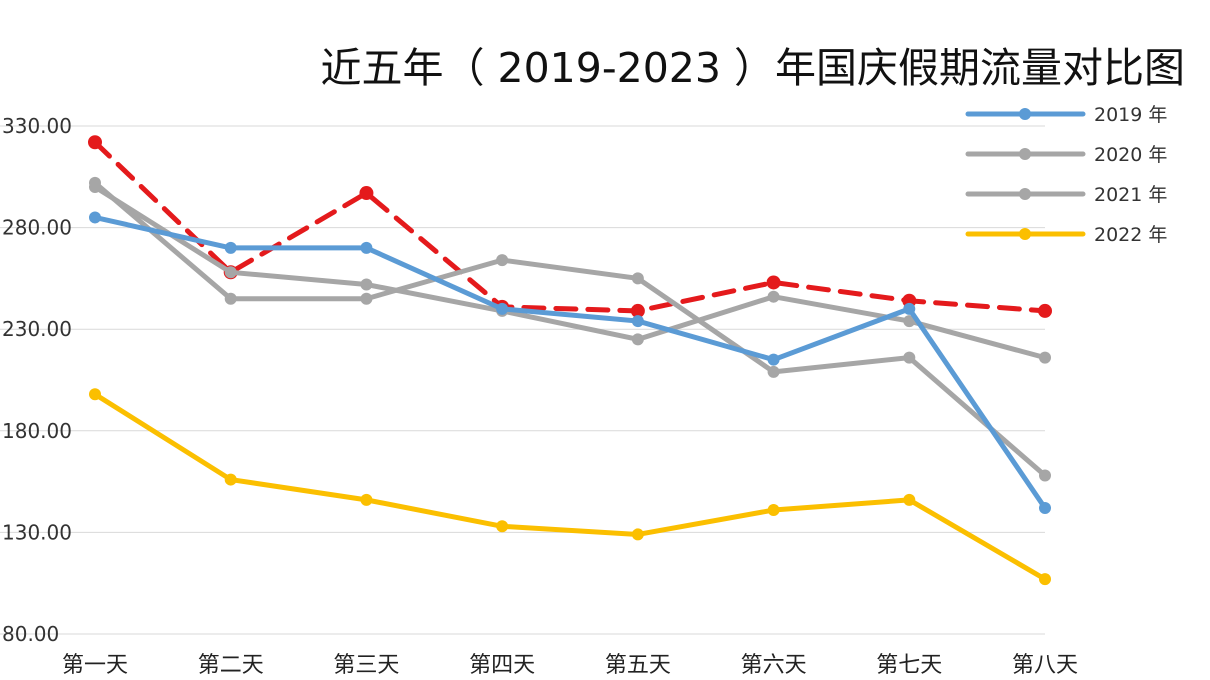 The height and width of the screenshot is (680, 1210). I want to click on x-tick-label: 第三天, so click(366, 665).